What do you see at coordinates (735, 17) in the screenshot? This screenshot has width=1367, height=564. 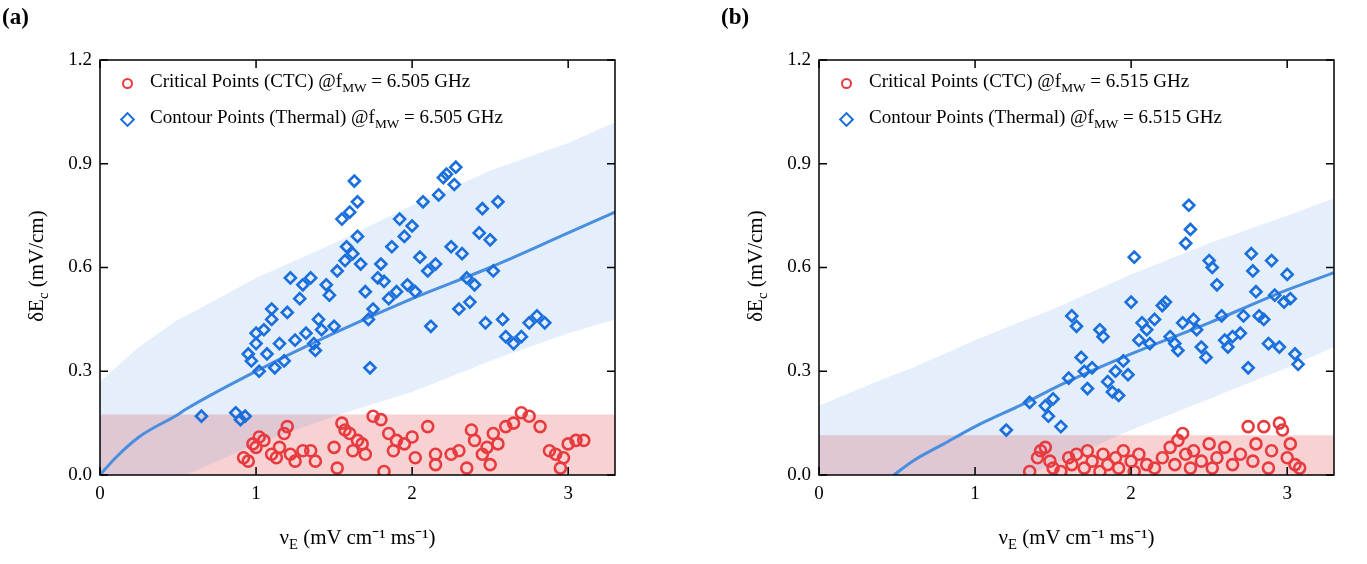 I see `chart-title: (b)` at bounding box center [735, 17].